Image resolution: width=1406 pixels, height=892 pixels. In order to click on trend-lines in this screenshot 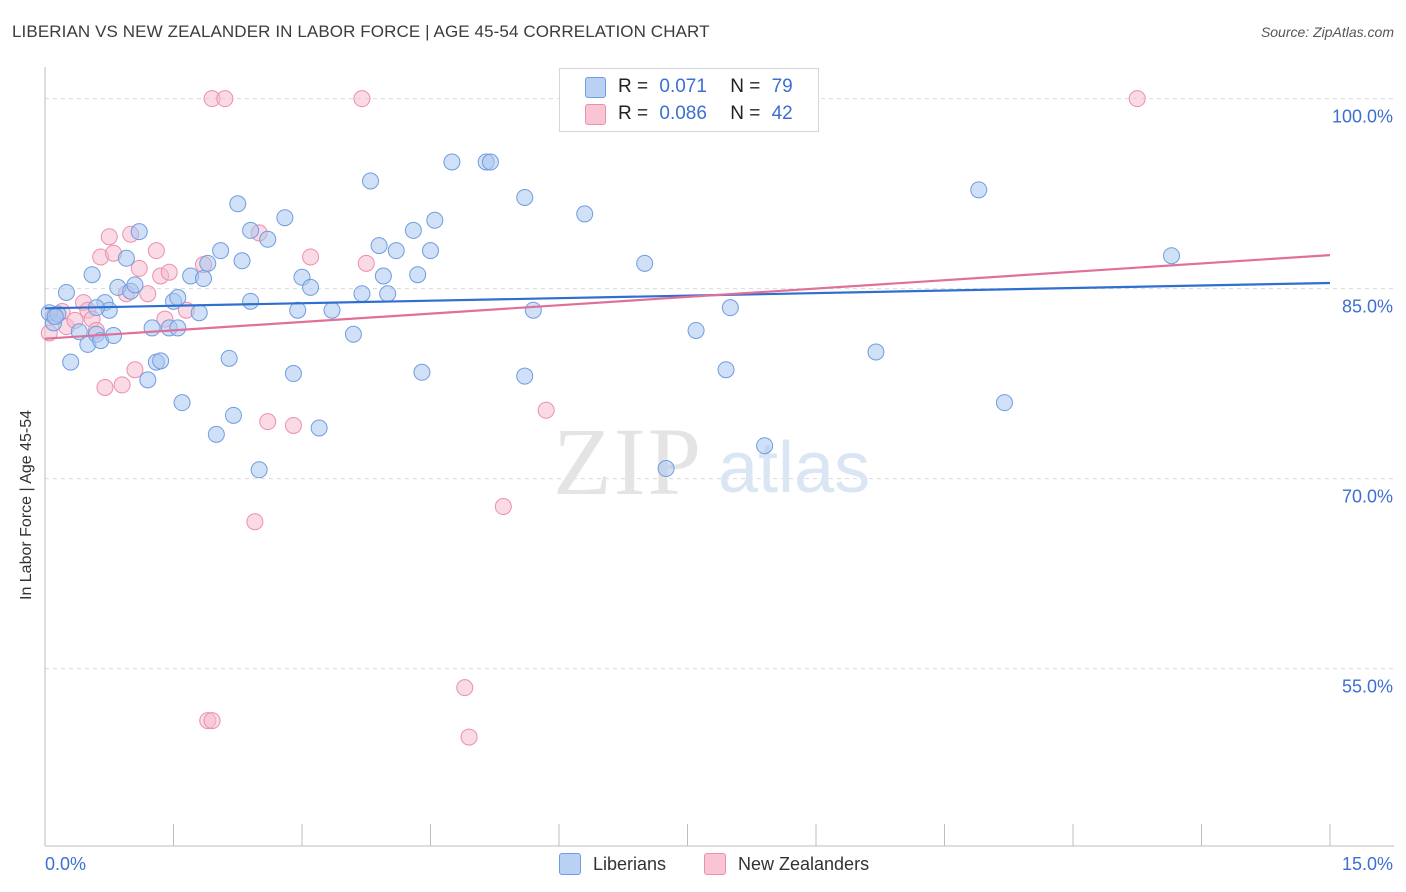, I will do `click(687, 297)`.